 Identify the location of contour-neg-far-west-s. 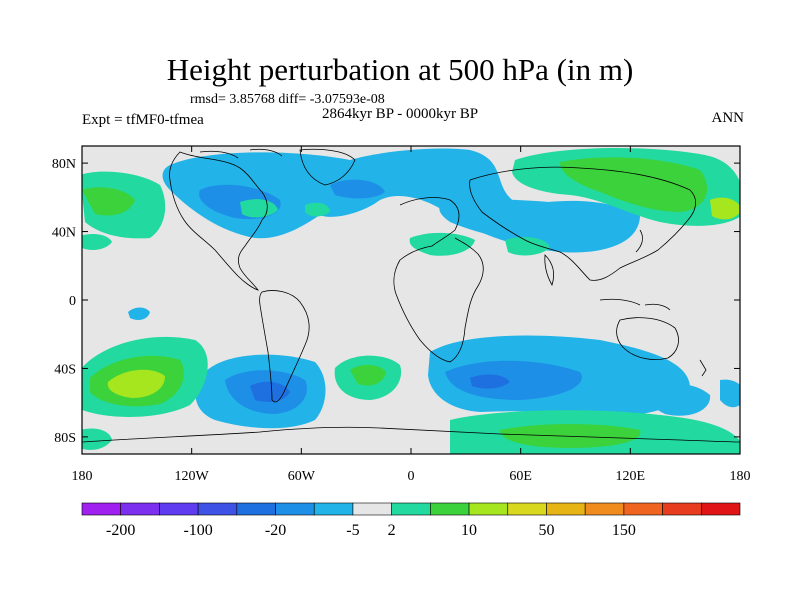
(730, 393).